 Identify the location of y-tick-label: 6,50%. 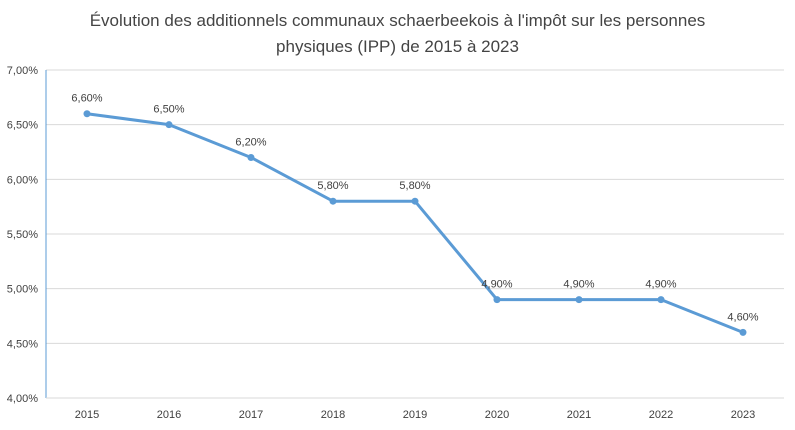
(22, 126).